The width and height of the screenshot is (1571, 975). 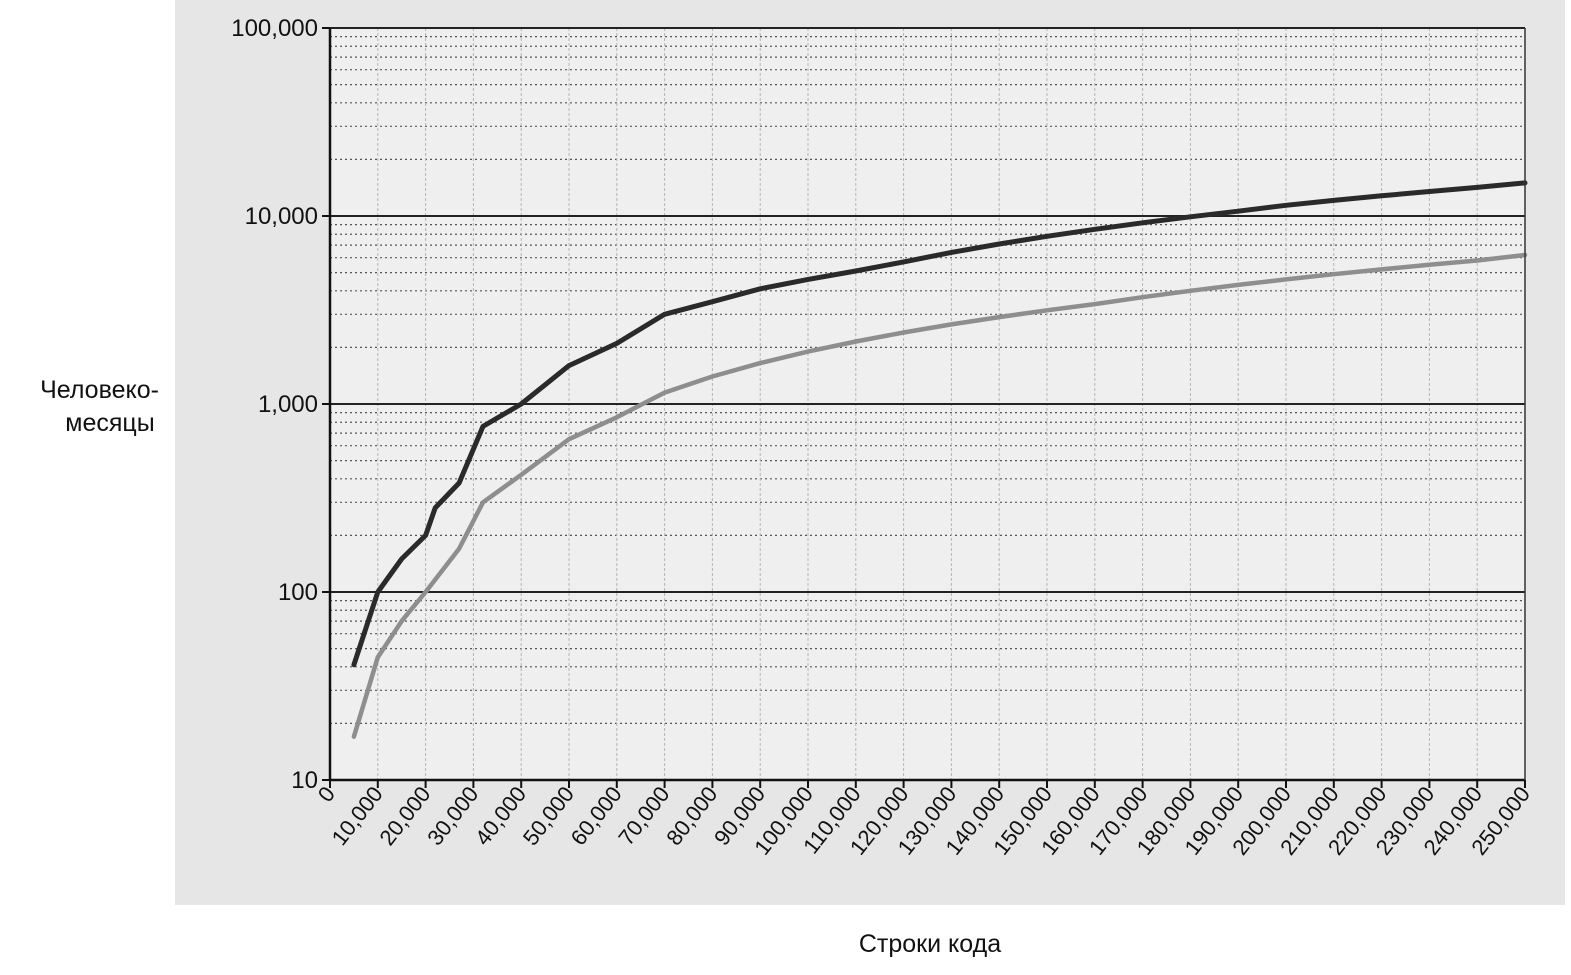 What do you see at coordinates (99, 390) in the screenshot?
I see `y-axis-title-line-1: Человеко-` at bounding box center [99, 390].